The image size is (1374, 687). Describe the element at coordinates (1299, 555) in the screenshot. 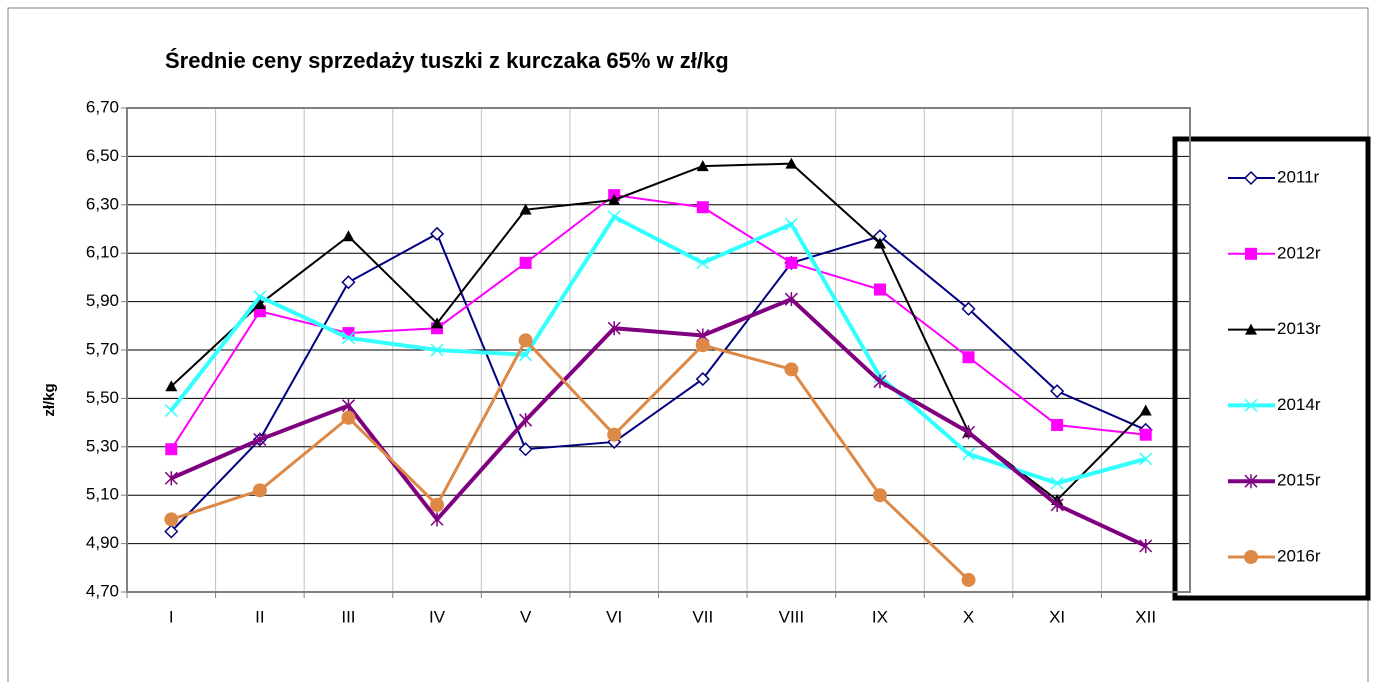

I see `legend-label: 2016r` at that location.